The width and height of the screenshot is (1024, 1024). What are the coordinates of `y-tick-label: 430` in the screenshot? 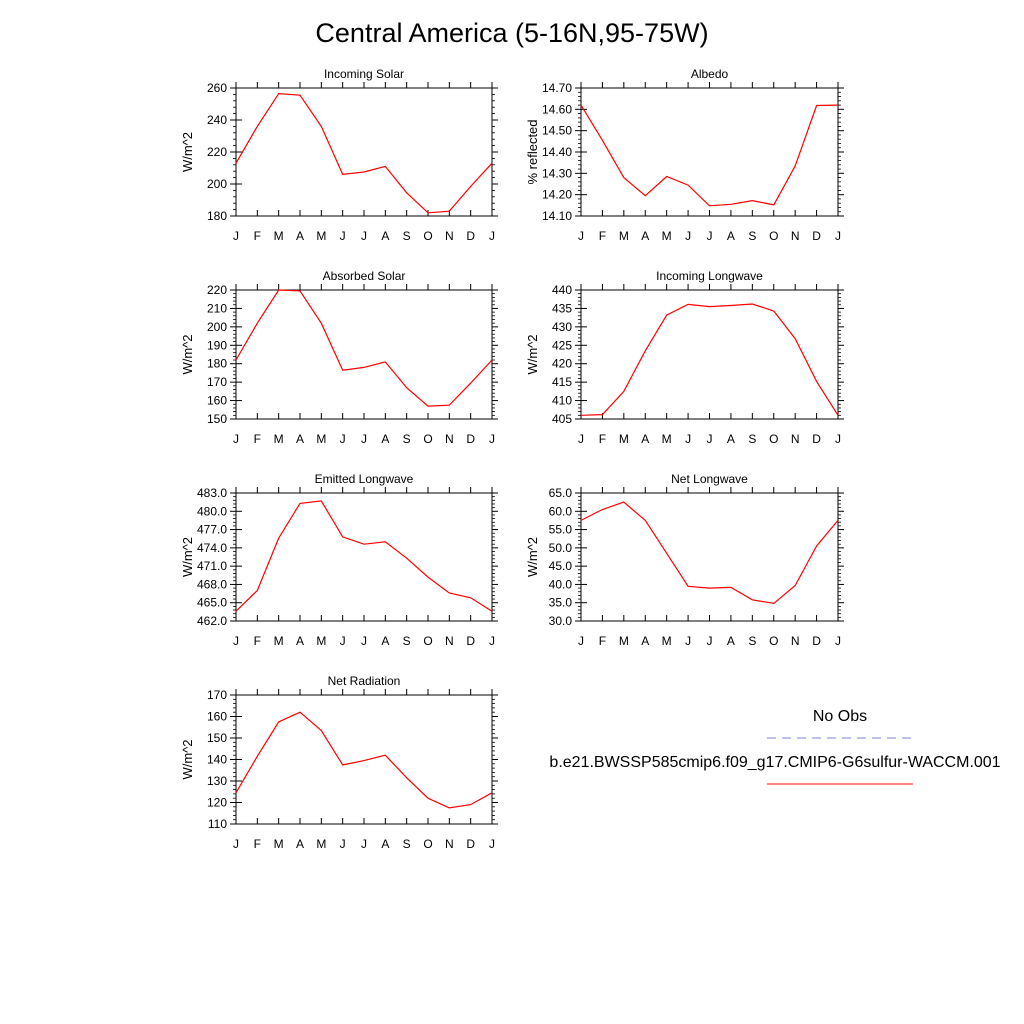 It's located at (562, 327).